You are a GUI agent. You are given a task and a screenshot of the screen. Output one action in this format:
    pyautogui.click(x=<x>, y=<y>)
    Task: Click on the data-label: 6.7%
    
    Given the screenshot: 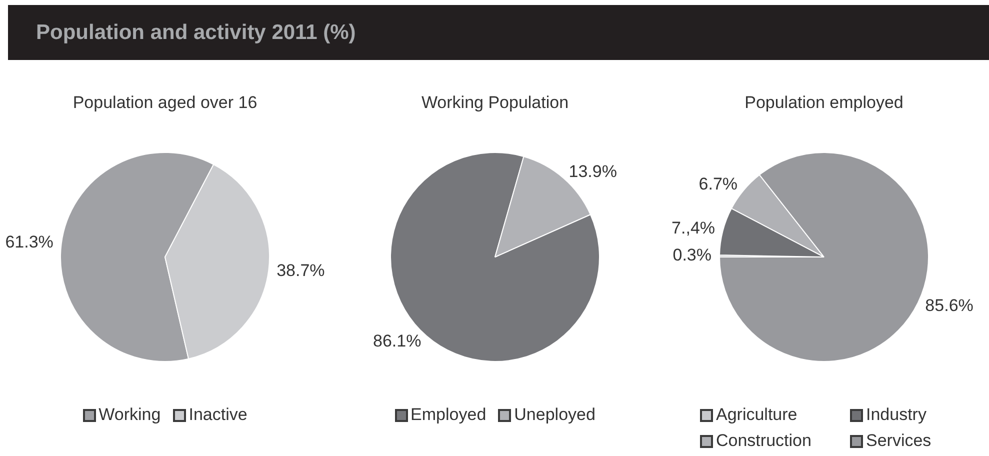 What is the action you would take?
    pyautogui.click(x=718, y=184)
    